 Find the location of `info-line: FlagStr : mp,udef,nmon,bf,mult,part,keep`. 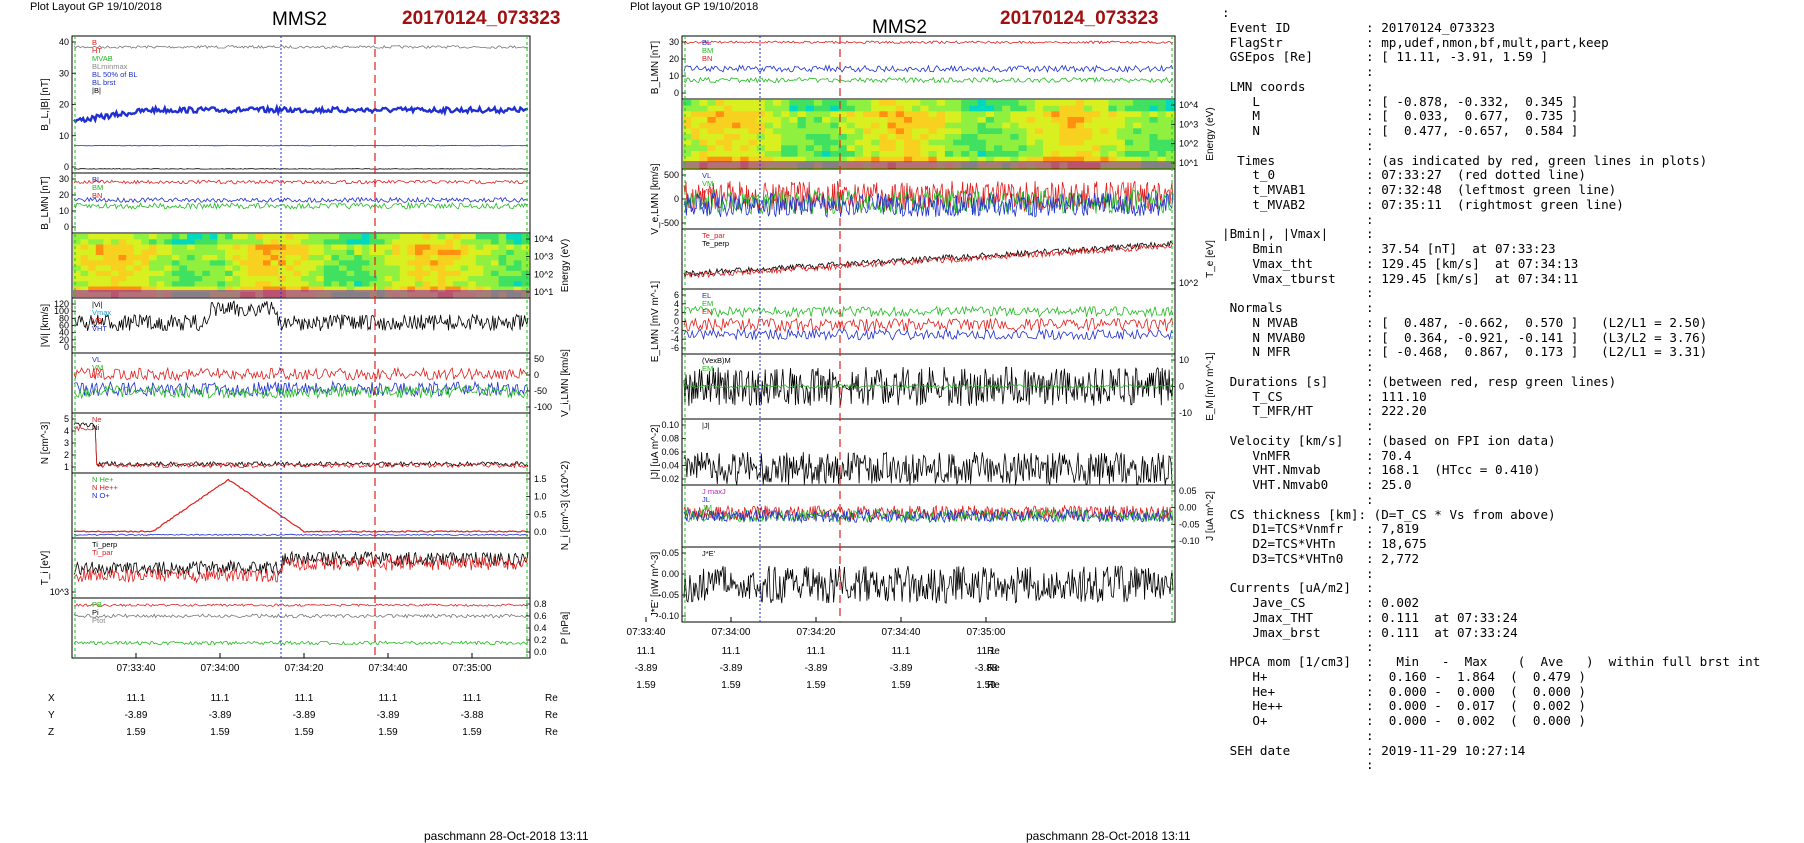

info-line: FlagStr : mp,udef,nmon,bf,mult,part,keep is located at coordinates (1415, 42).